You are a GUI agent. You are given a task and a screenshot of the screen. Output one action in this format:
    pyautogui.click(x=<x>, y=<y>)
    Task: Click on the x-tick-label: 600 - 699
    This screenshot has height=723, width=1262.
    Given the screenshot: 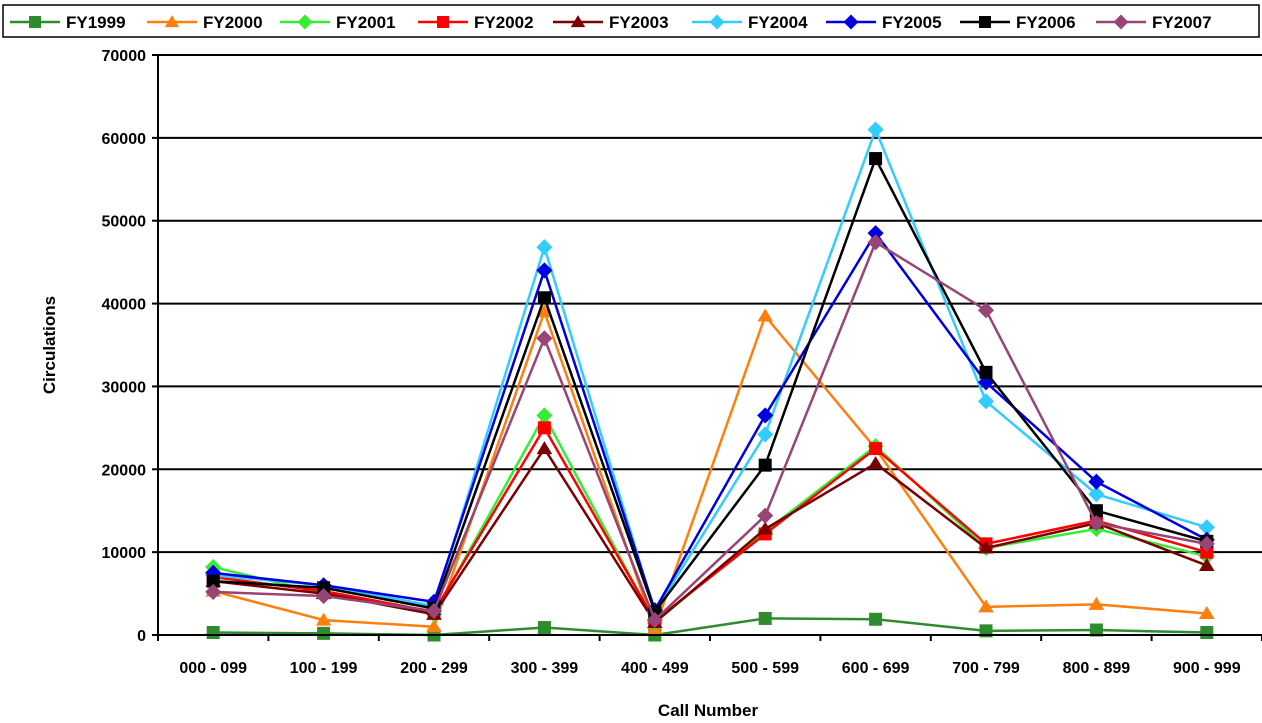 What is the action you would take?
    pyautogui.click(x=876, y=668)
    